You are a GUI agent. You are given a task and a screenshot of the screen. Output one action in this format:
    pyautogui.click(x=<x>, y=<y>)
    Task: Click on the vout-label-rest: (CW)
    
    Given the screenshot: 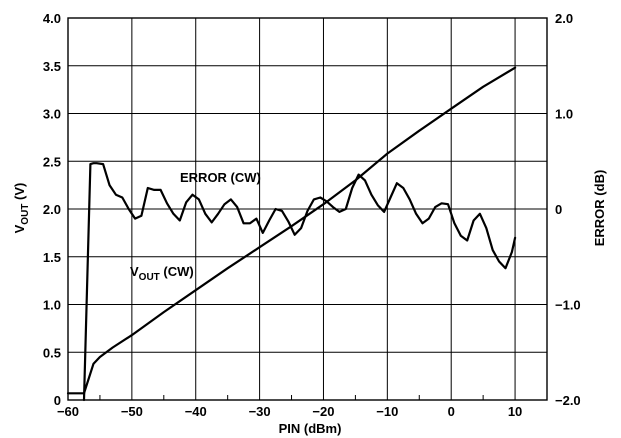 What is the action you would take?
    pyautogui.click(x=177, y=271)
    